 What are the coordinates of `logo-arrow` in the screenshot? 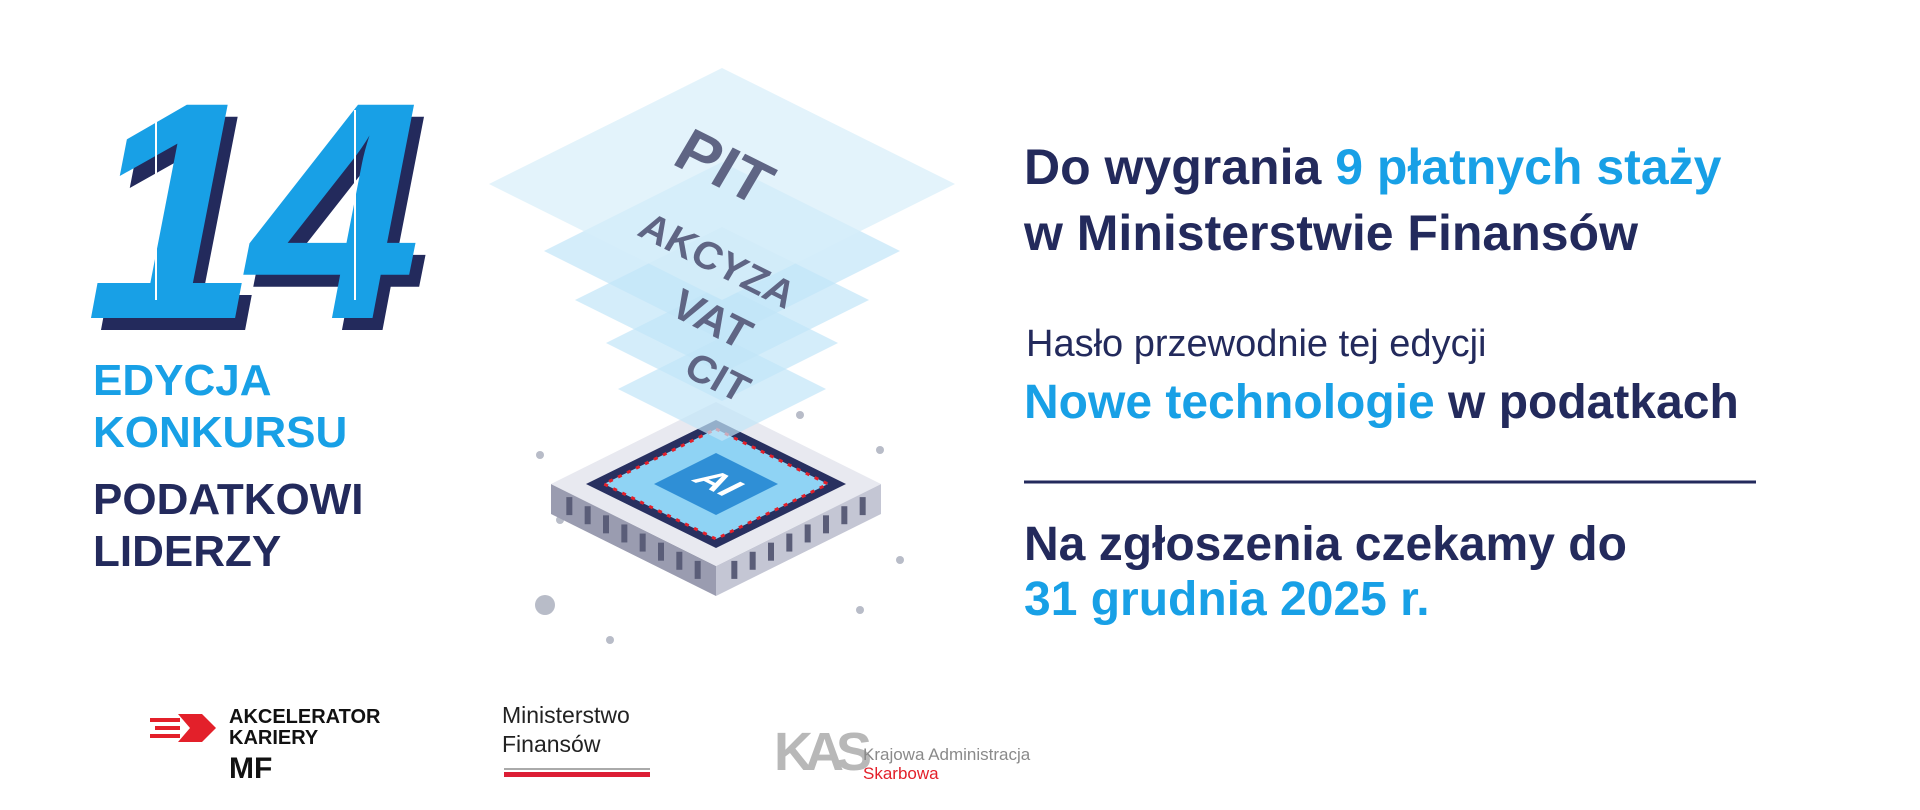 It's located at (197, 728).